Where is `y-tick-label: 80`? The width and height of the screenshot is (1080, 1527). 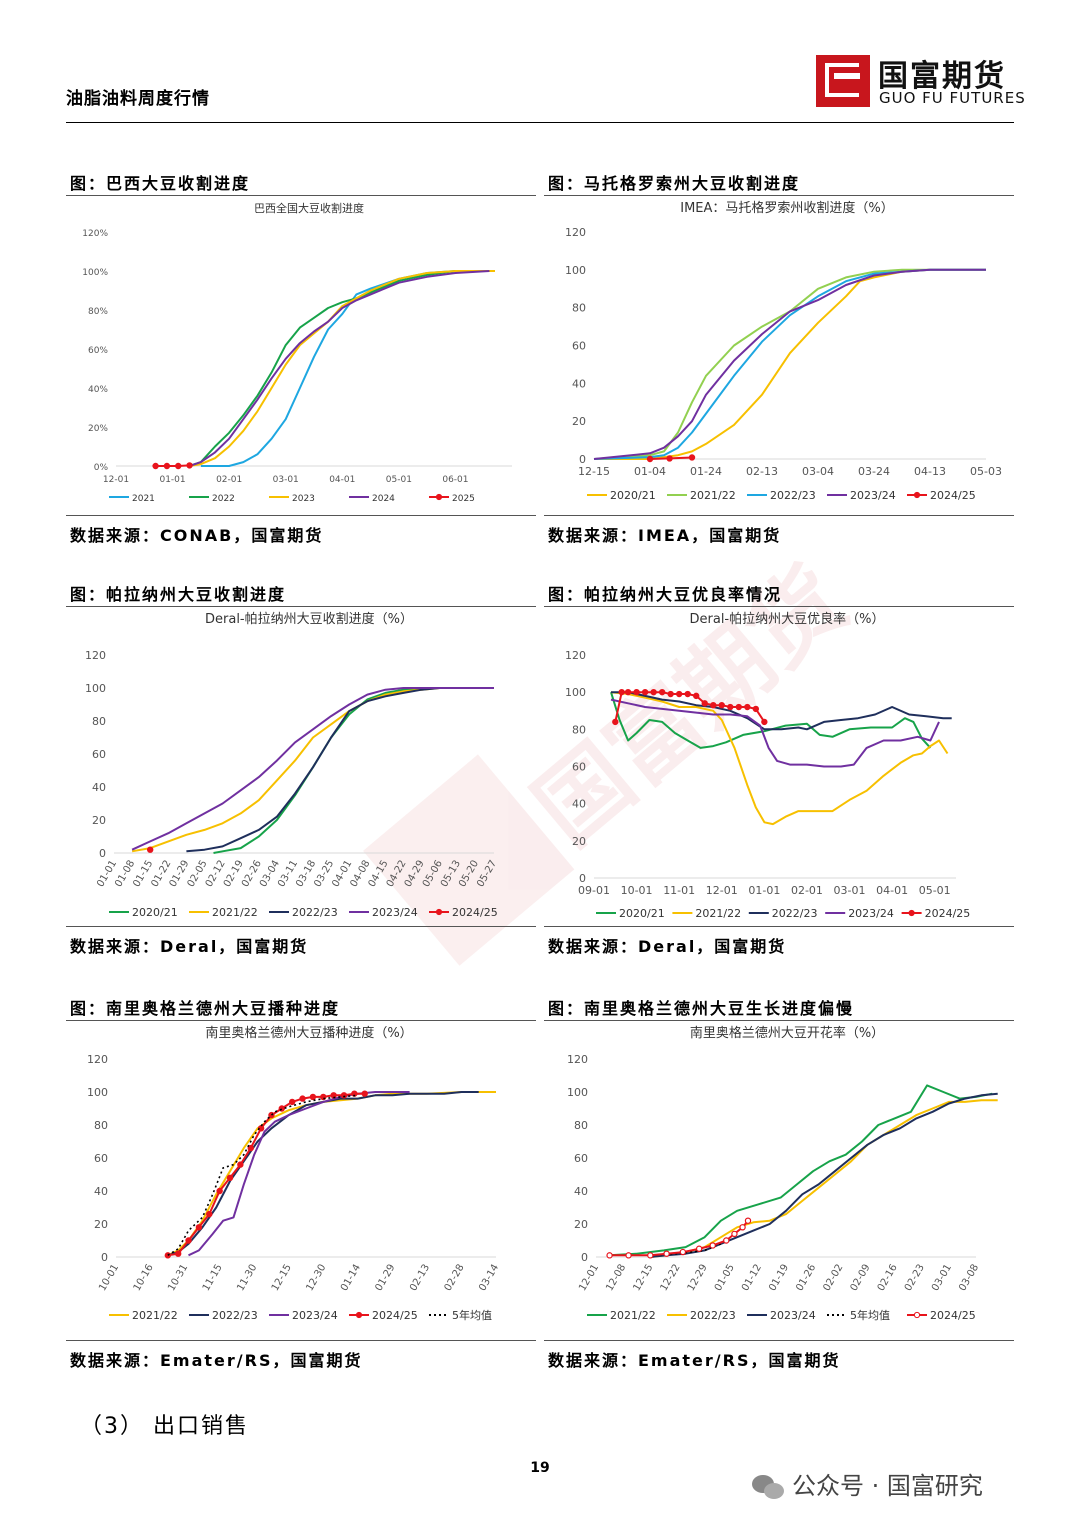 y-tick-label: 80 is located at coordinates (579, 729).